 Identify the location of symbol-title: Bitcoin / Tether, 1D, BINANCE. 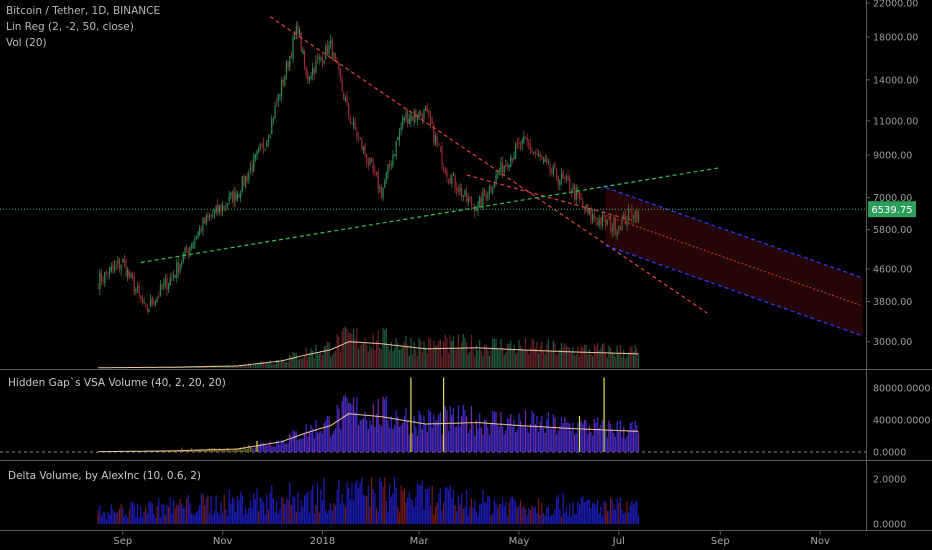
(83, 11).